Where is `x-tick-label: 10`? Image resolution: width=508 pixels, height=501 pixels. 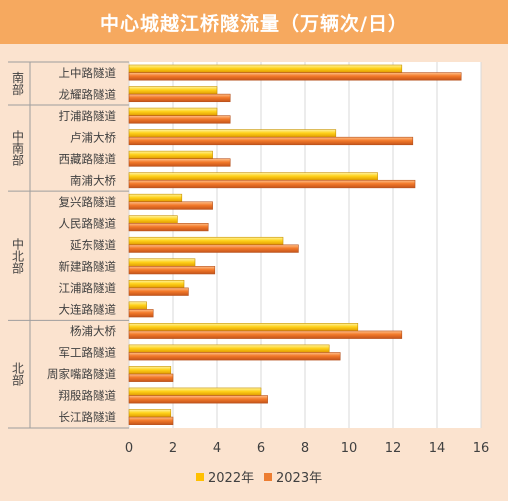
x-tick-label: 10 is located at coordinates (349, 448).